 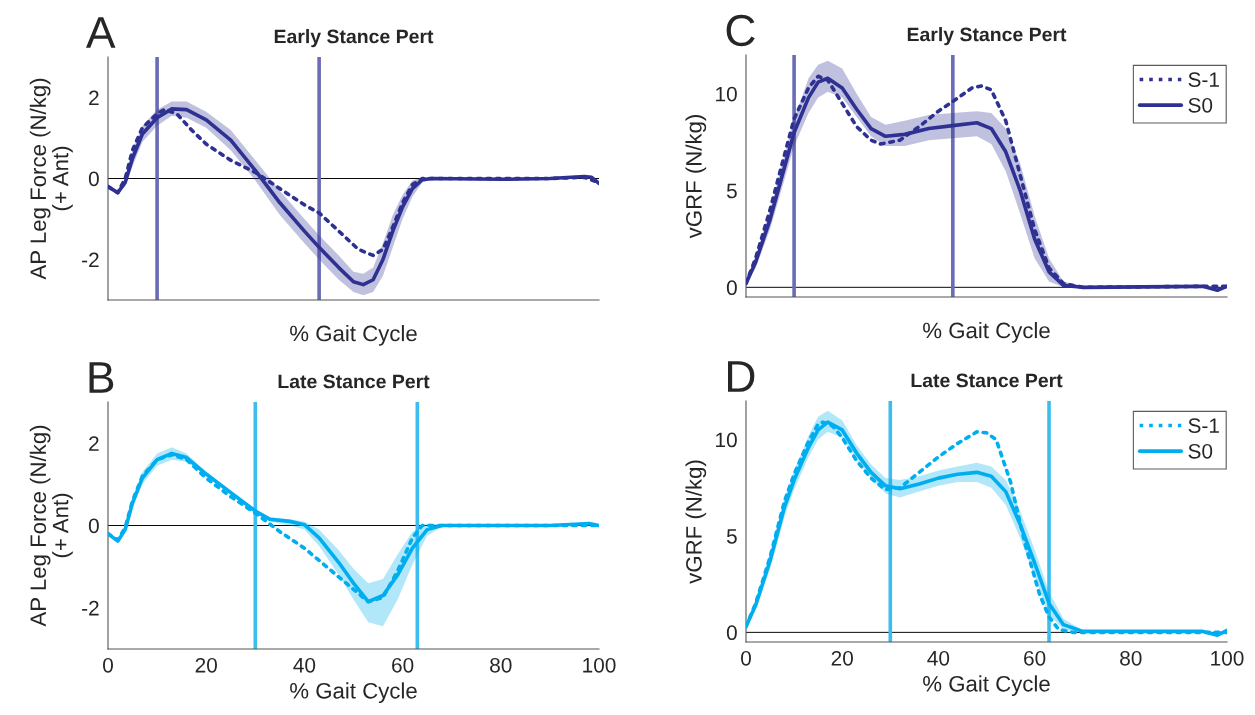 I want to click on text: B, so click(x=101, y=377).